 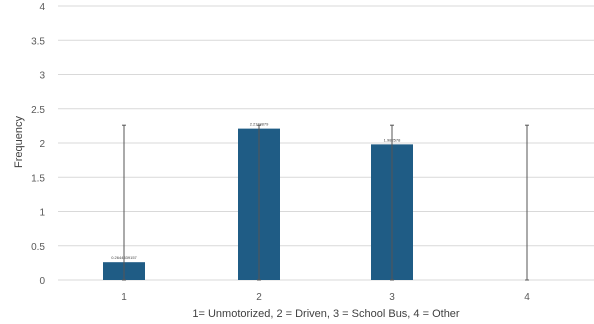 What do you see at coordinates (38, 144) in the screenshot?
I see `y-axis-ticks: 0 0.5 1 1.5 2 2.5 3 3.5 4` at bounding box center [38, 144].